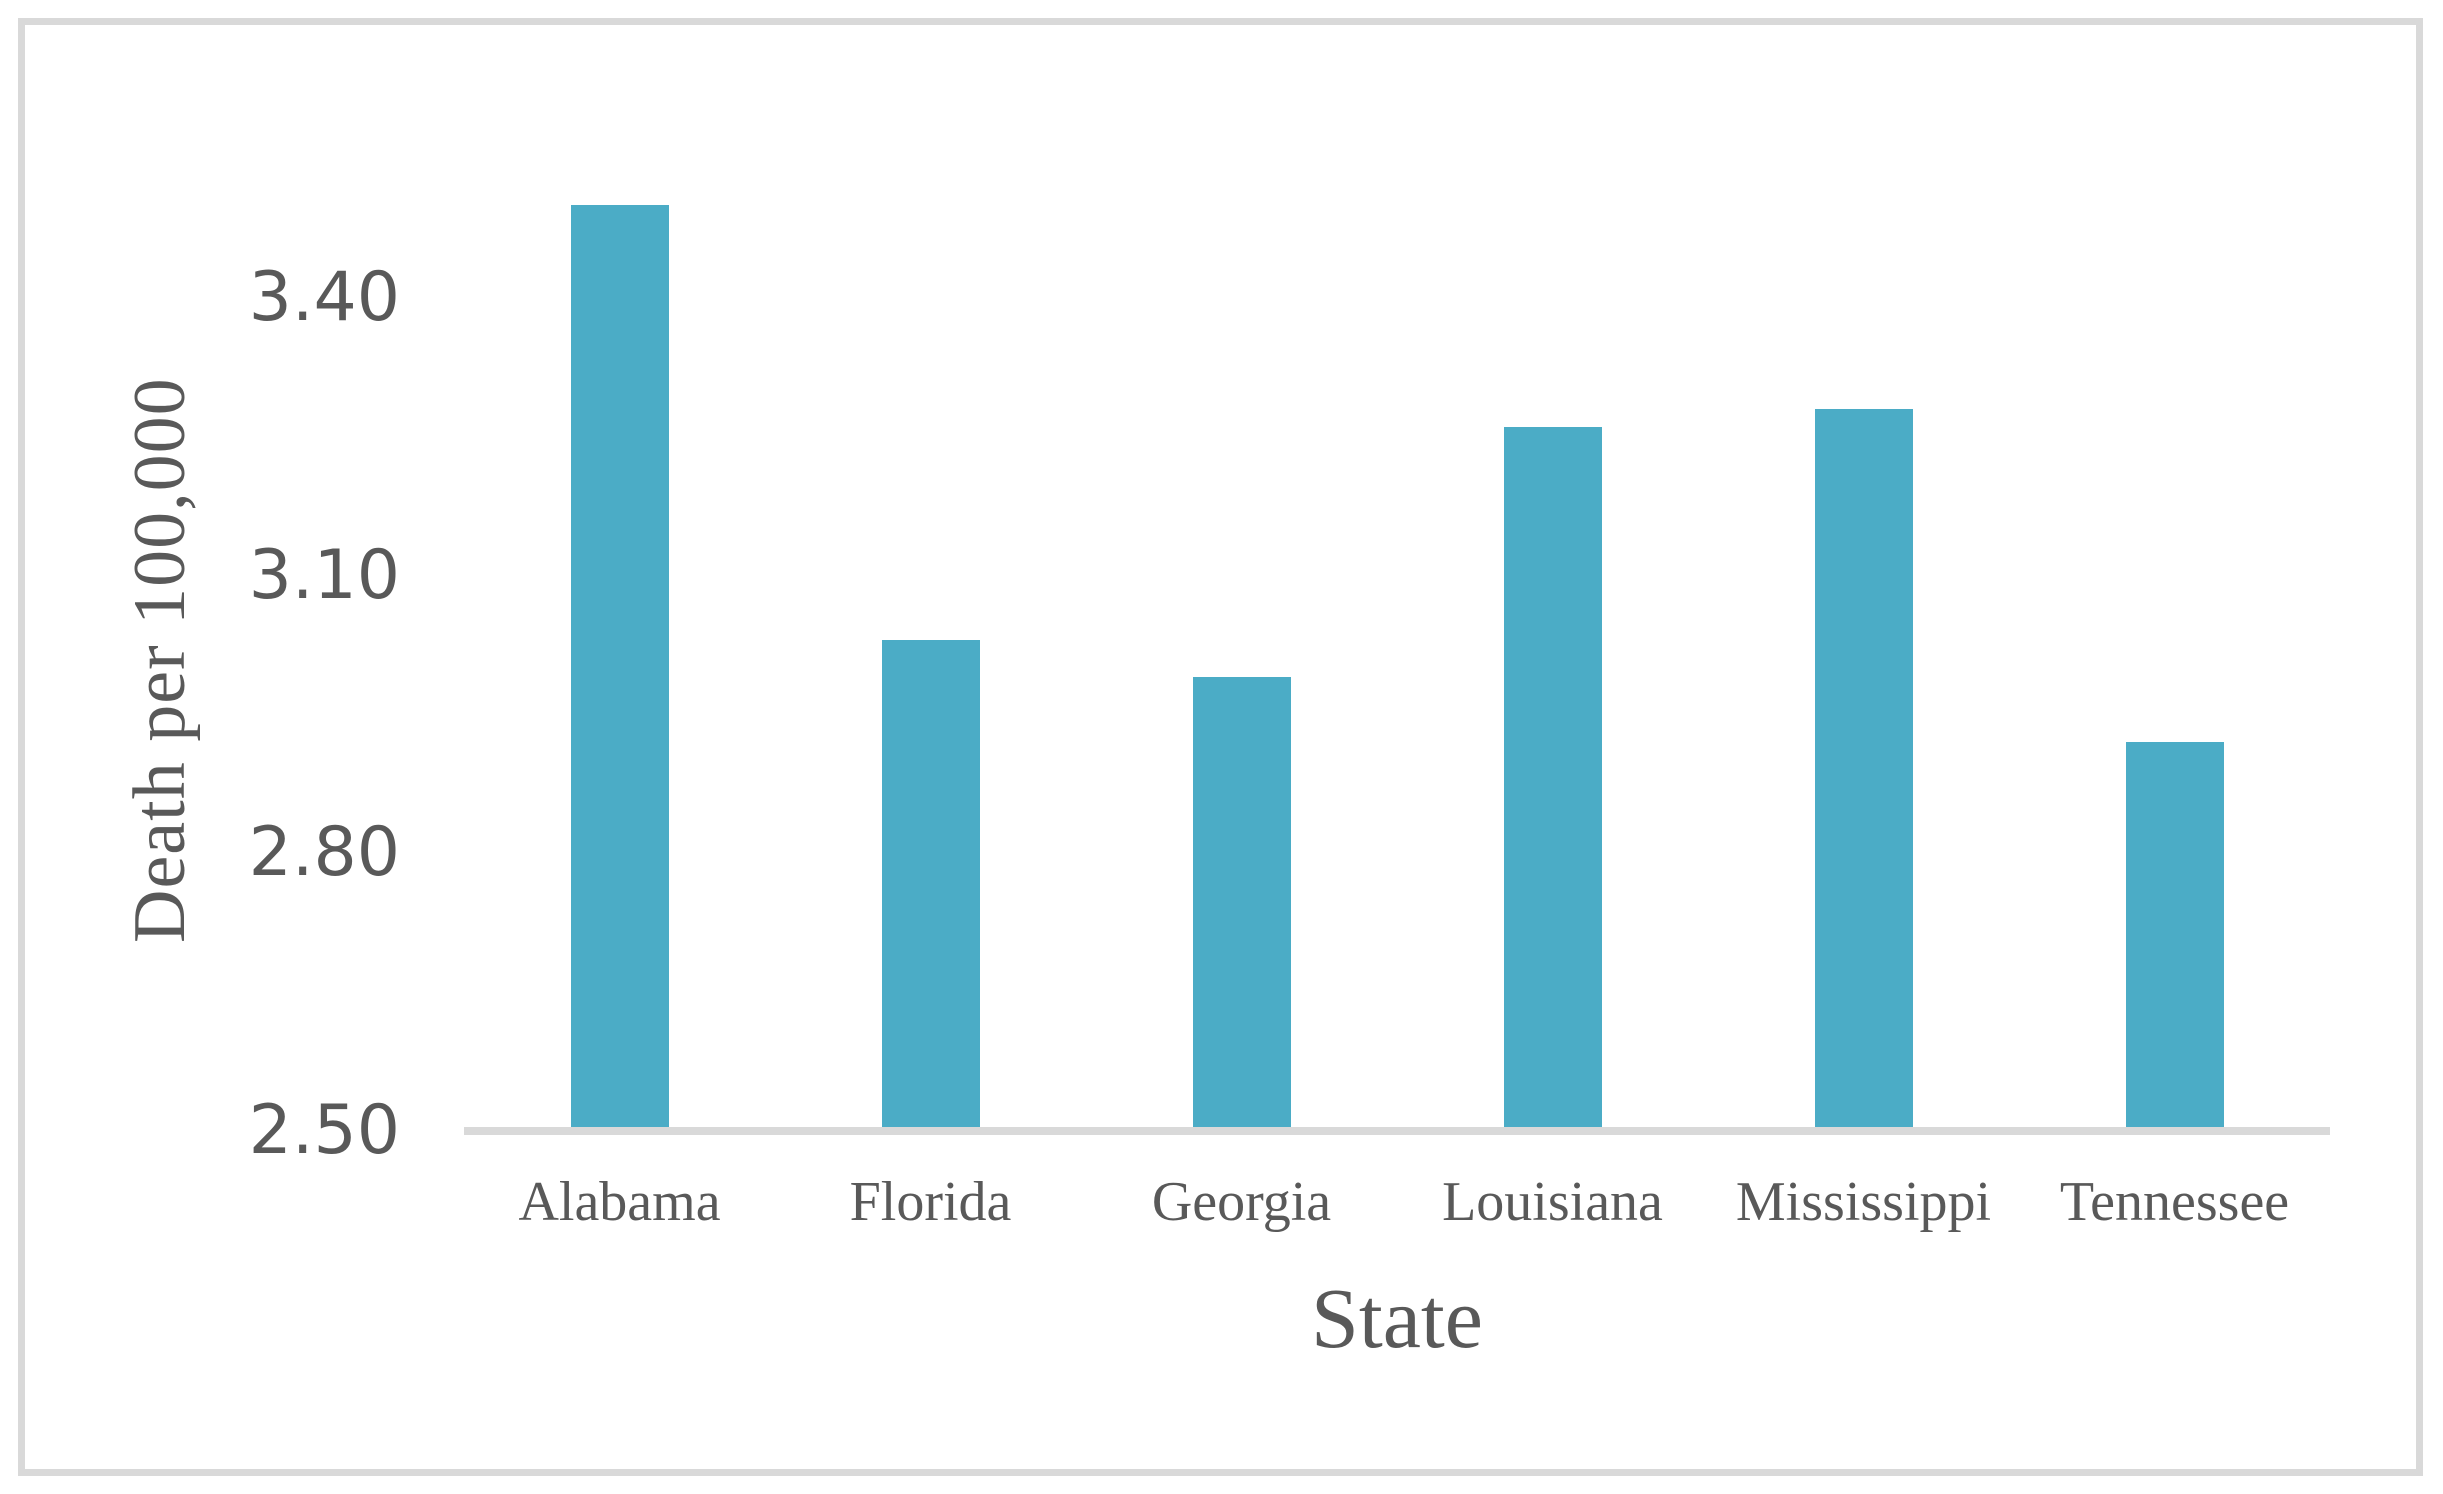 The height and width of the screenshot is (1494, 2443). What do you see at coordinates (2175, 936) in the screenshot?
I see `bar-tennessee` at bounding box center [2175, 936].